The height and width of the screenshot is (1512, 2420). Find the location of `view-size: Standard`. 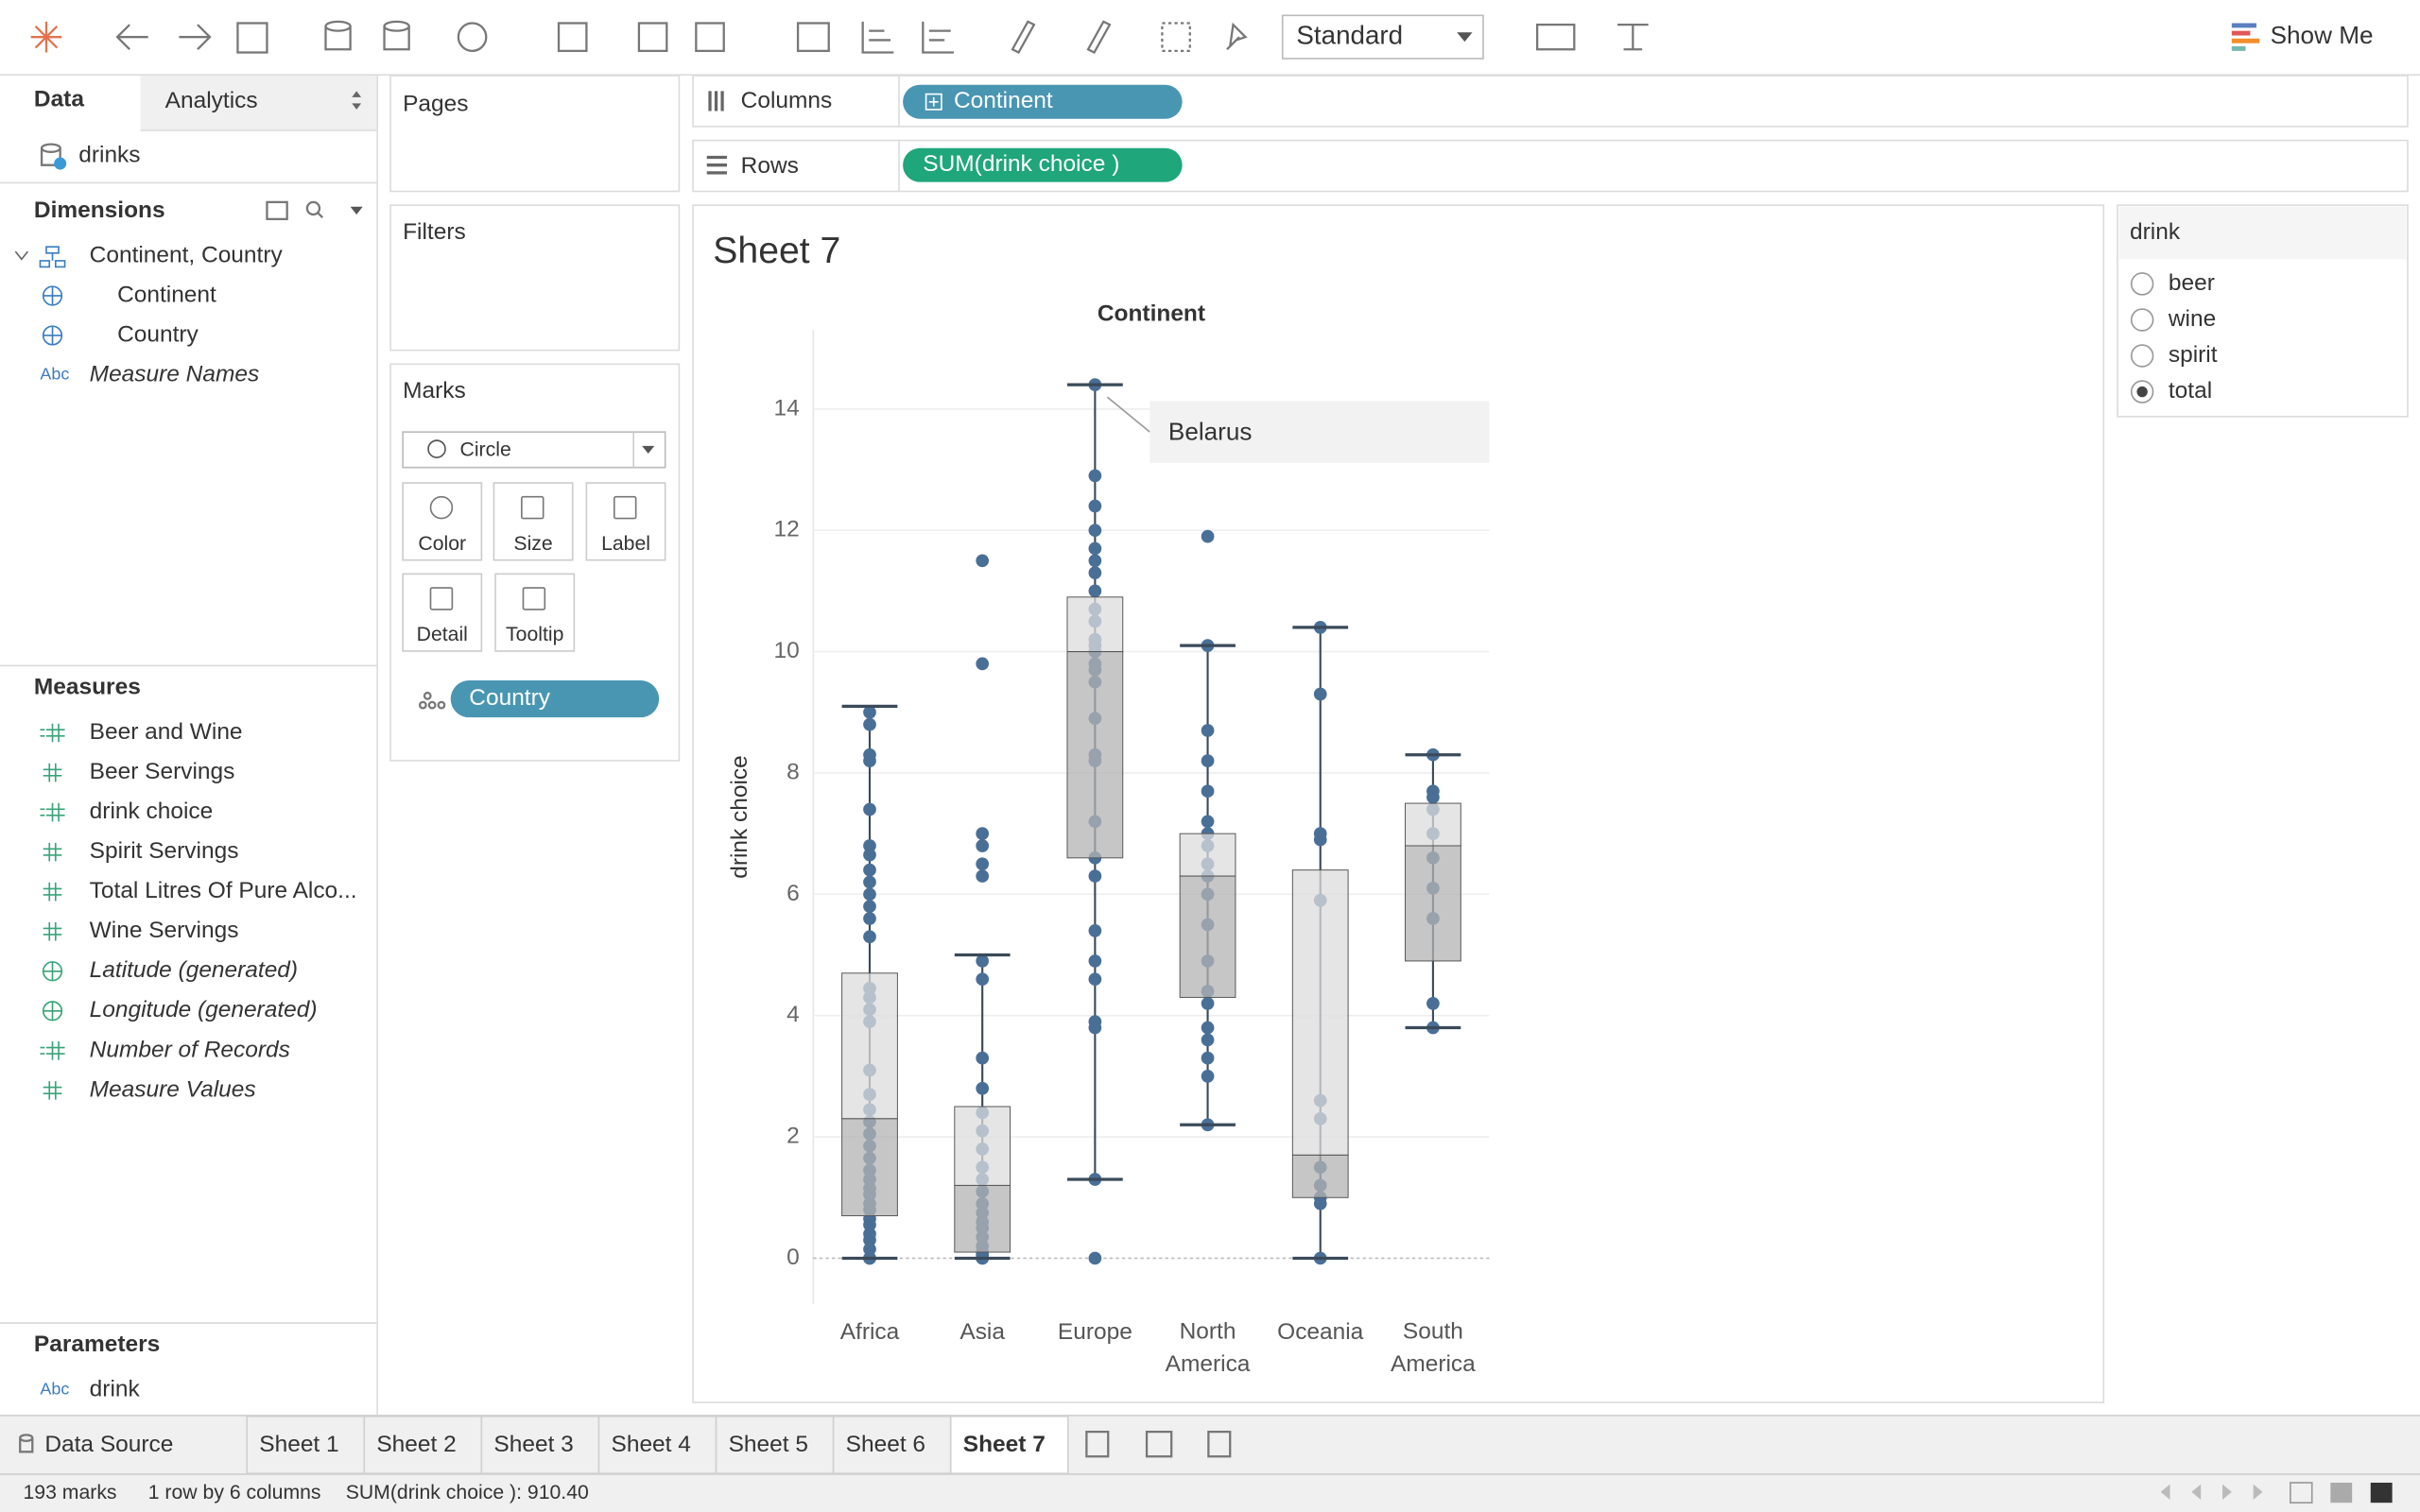

view-size: Standard is located at coordinates (1349, 35).